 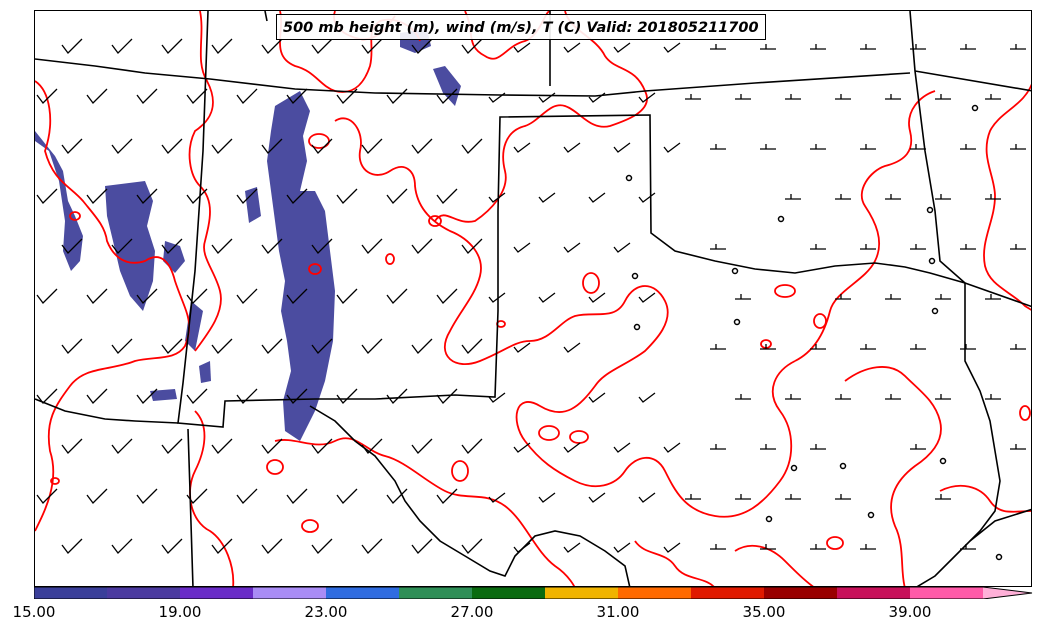 I want to click on colorbar-outline, so click(x=533, y=593).